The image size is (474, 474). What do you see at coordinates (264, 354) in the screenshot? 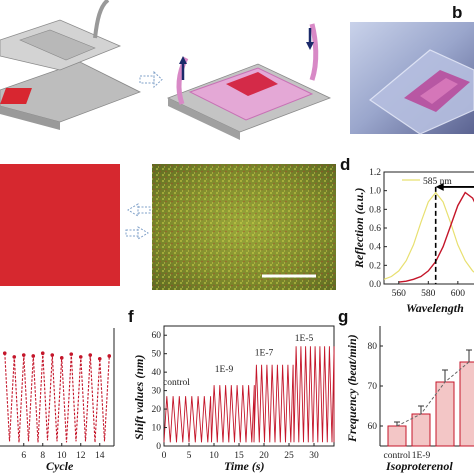
I see `annotation-label: 1E-7` at bounding box center [264, 354].